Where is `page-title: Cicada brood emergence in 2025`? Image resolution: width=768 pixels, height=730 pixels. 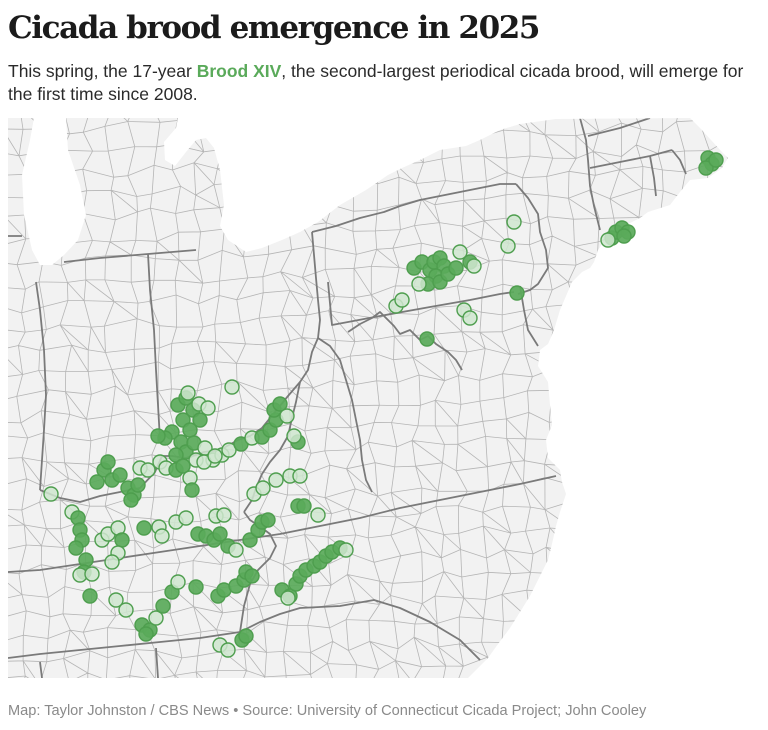 page-title: Cicada brood emergence in 2025 is located at coordinates (274, 28).